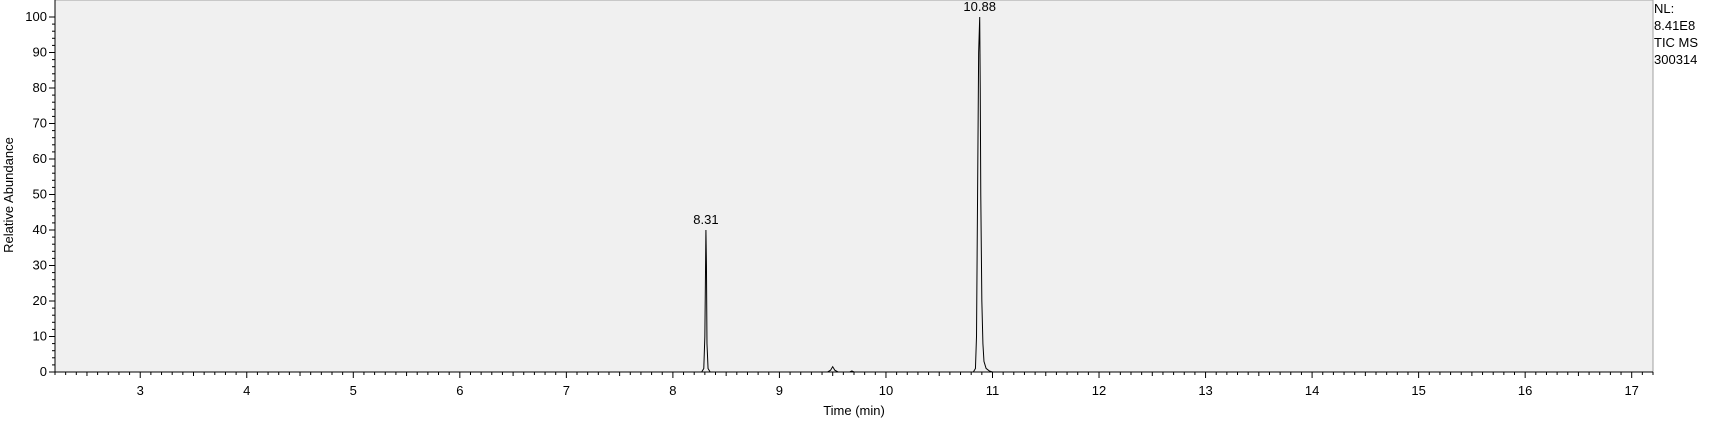  Describe the element at coordinates (40, 265) in the screenshot. I see `y-tick-label: 30` at that location.